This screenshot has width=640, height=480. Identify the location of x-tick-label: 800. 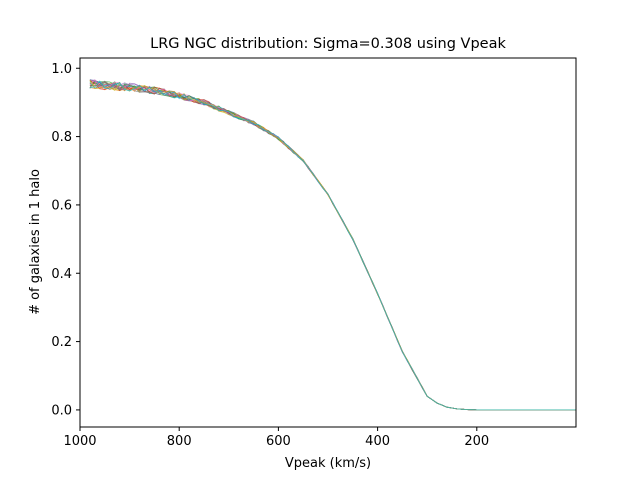
(179, 441).